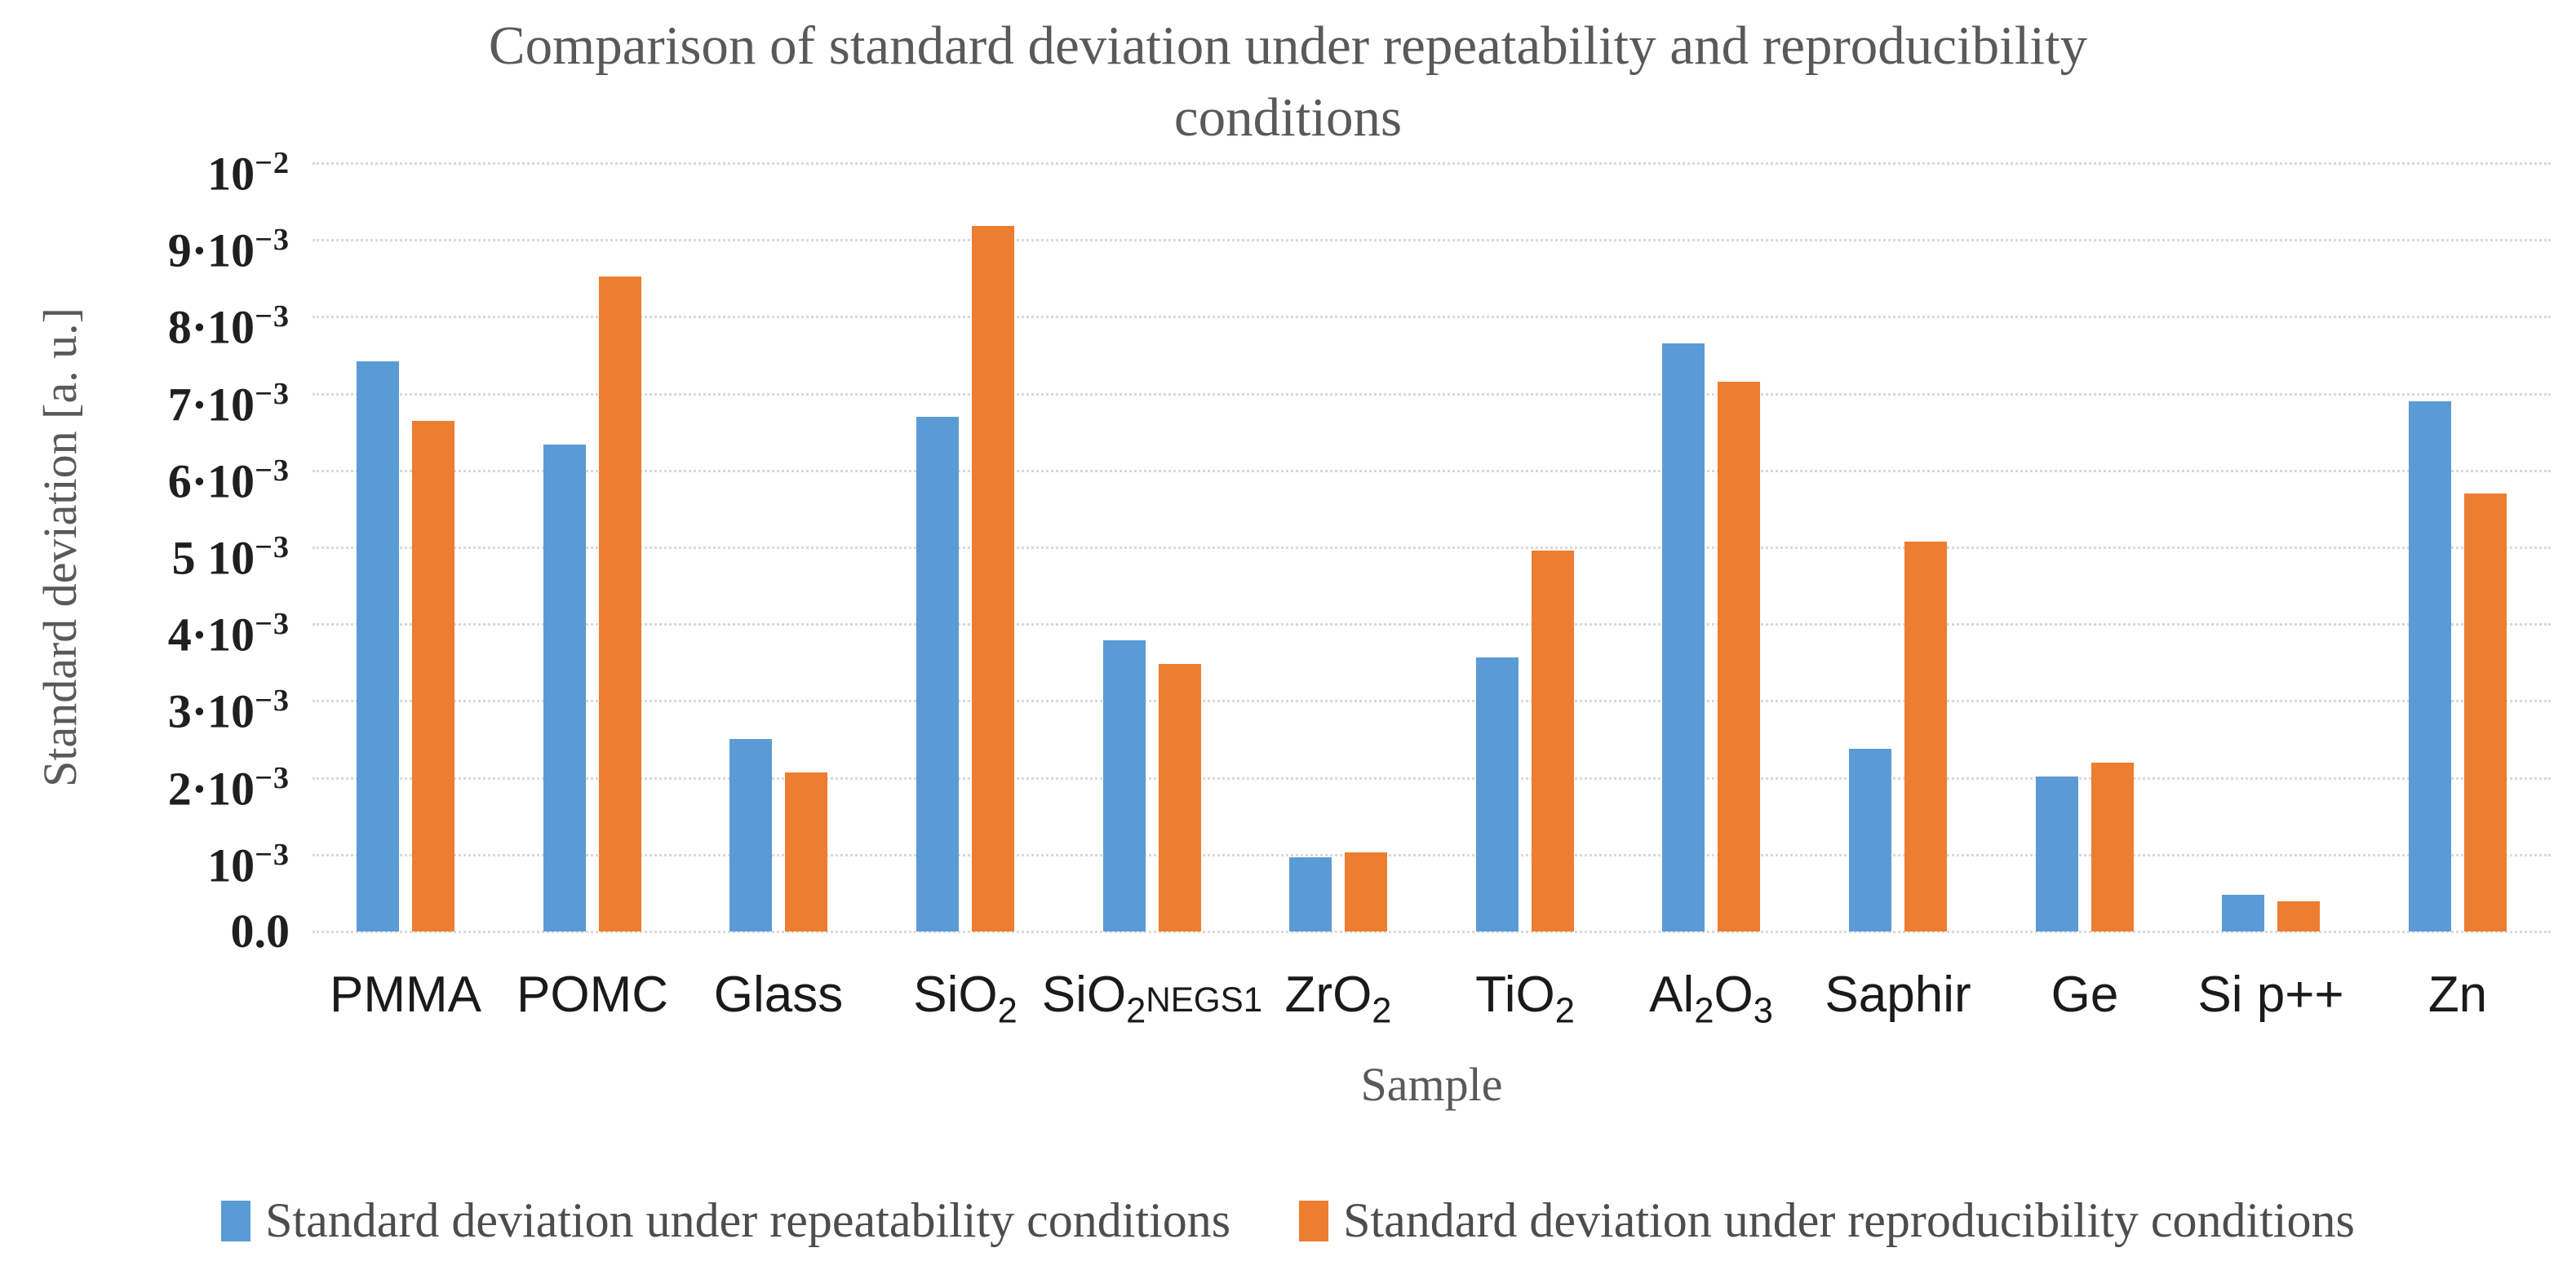 Image resolution: width=2576 pixels, height=1270 pixels. Describe the element at coordinates (378, 646) in the screenshot. I see `bar-PMMA-repeatability` at that location.